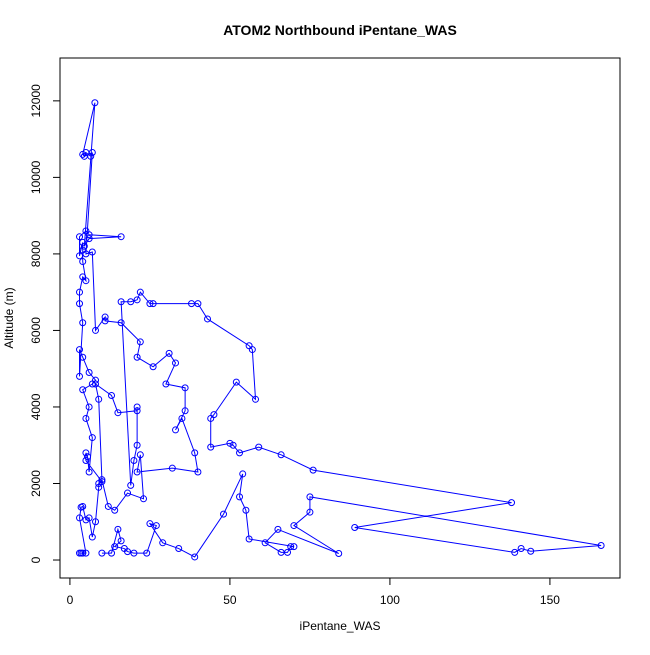 This screenshot has width=650, height=655. Describe the element at coordinates (390, 600) in the screenshot. I see `x-tick-label: 100` at that location.